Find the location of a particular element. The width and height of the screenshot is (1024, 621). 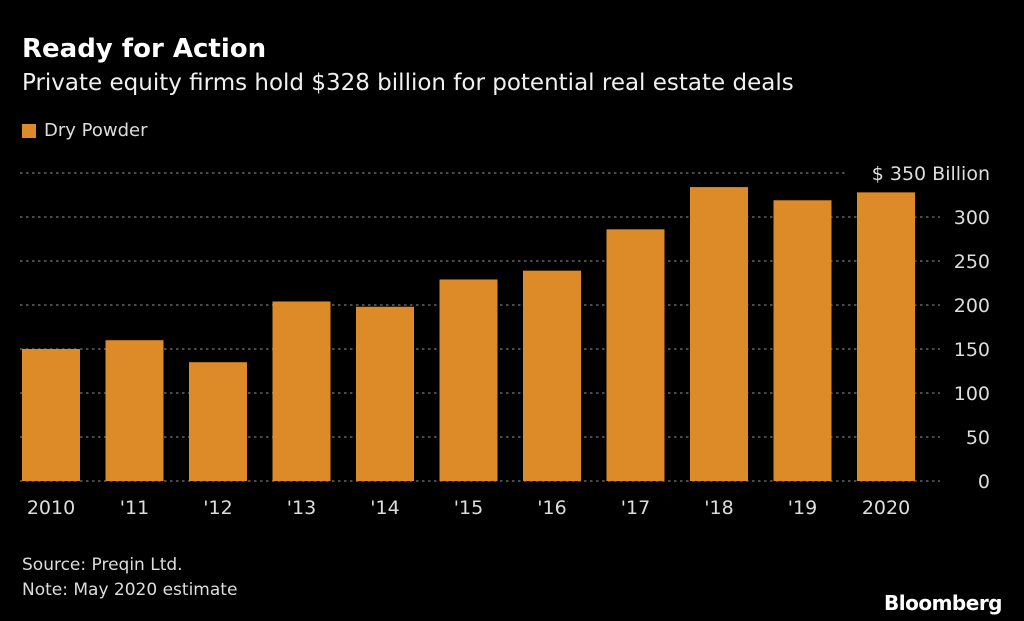

y-tick-label: 0 is located at coordinates (984, 482).